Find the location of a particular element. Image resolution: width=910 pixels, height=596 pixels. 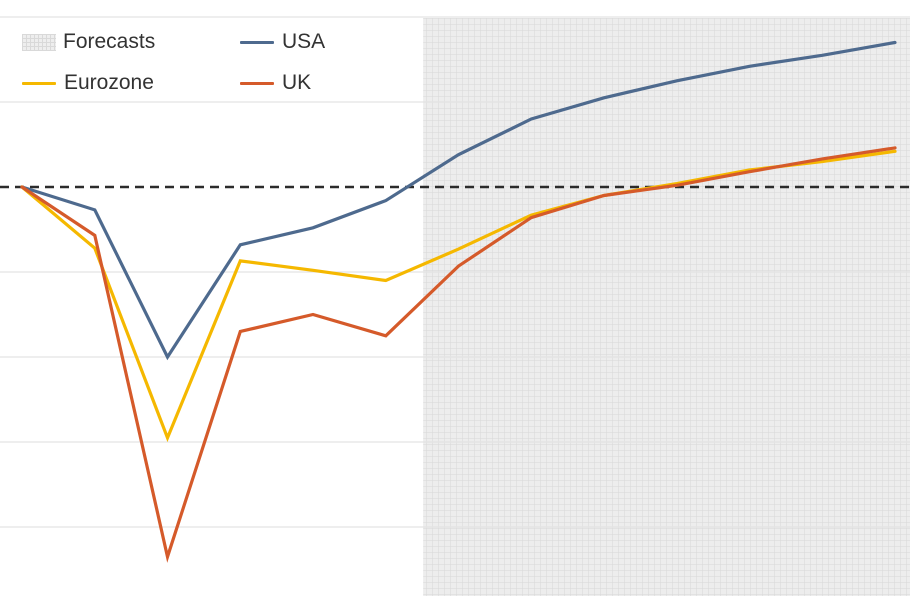

legend-item-usa: USA is located at coordinates (282, 42).